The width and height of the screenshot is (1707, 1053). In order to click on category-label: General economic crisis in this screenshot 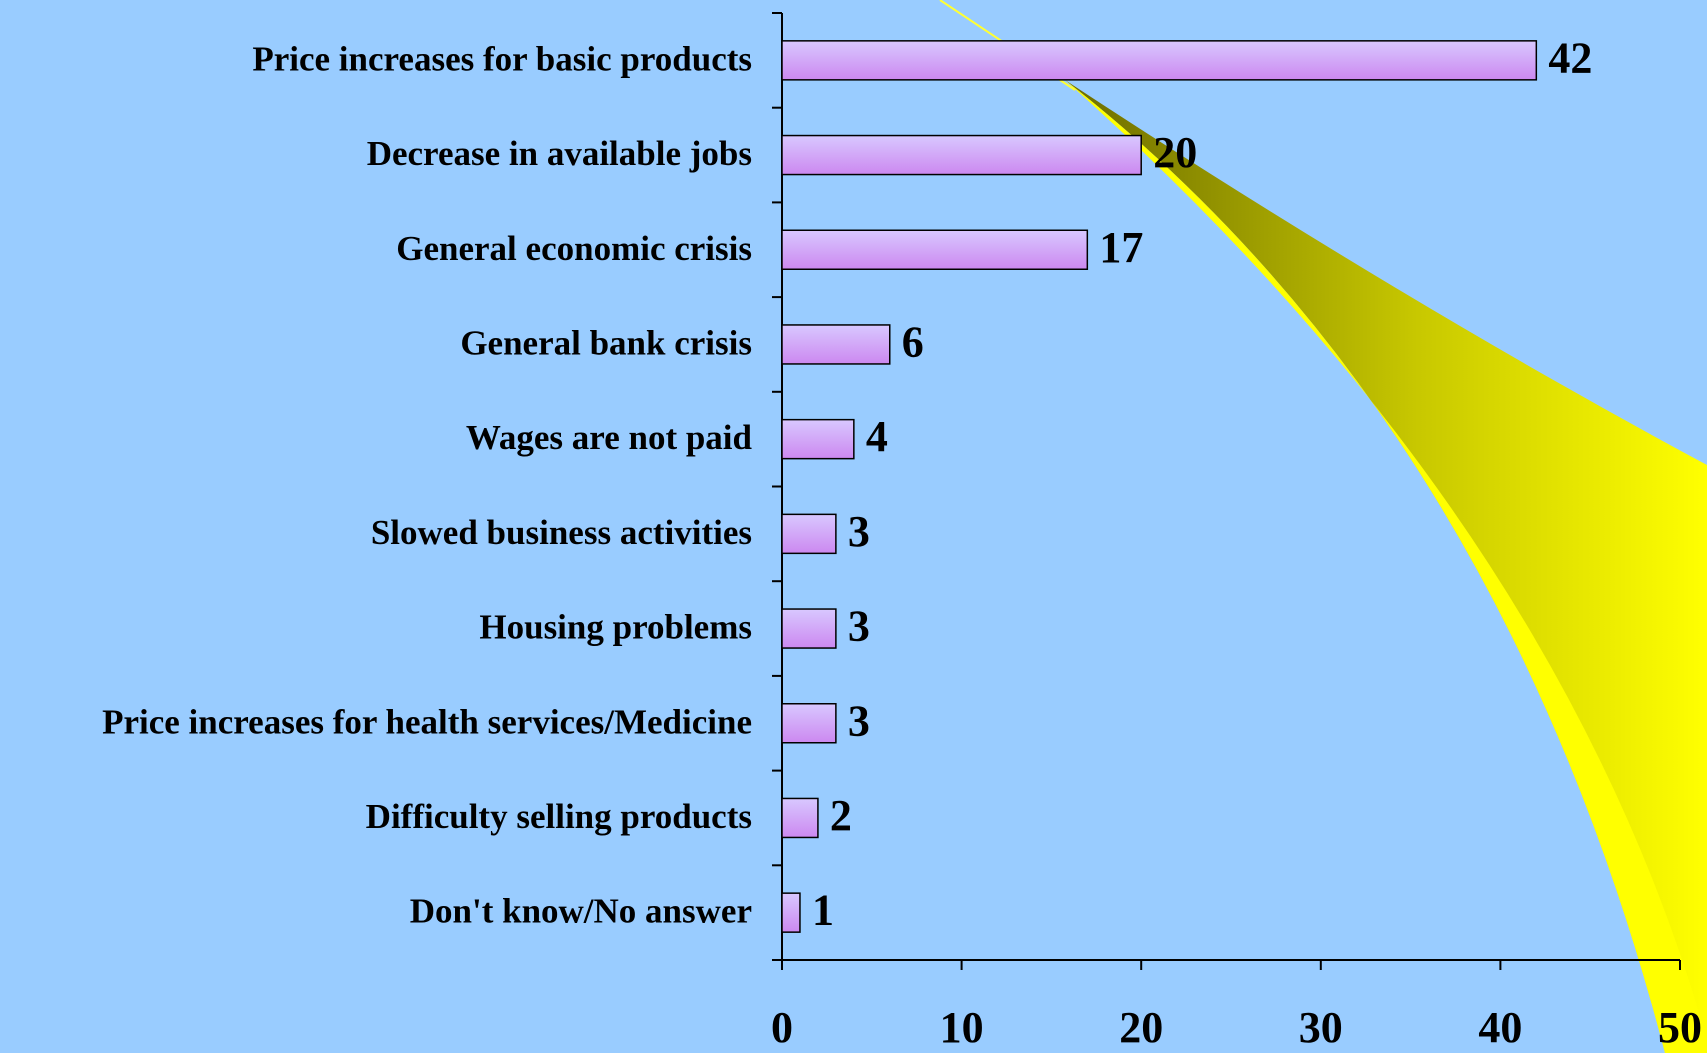, I will do `click(574, 248)`.